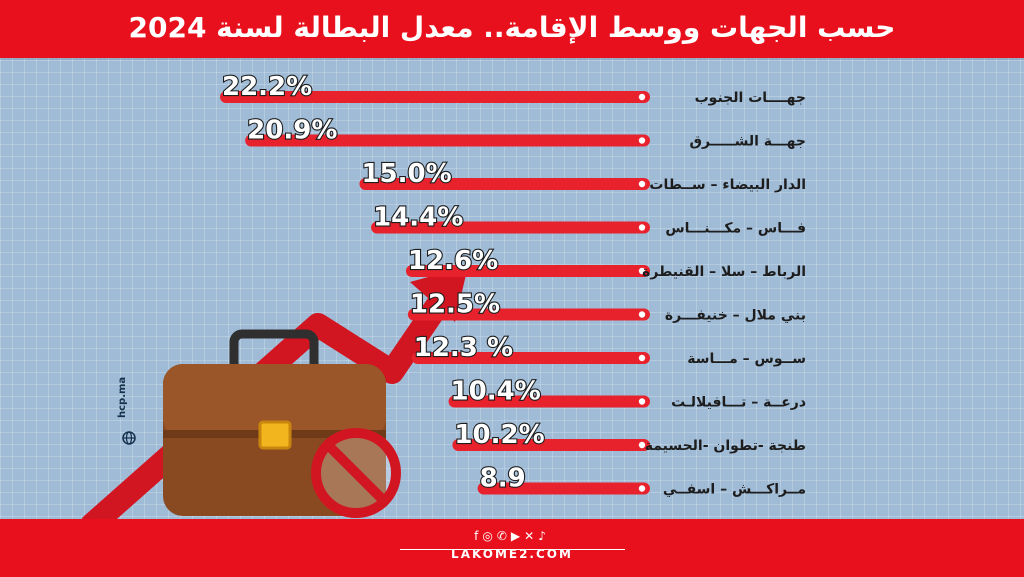  I want to click on category-label-0: جهــــات الجنوب, so click(750, 98).